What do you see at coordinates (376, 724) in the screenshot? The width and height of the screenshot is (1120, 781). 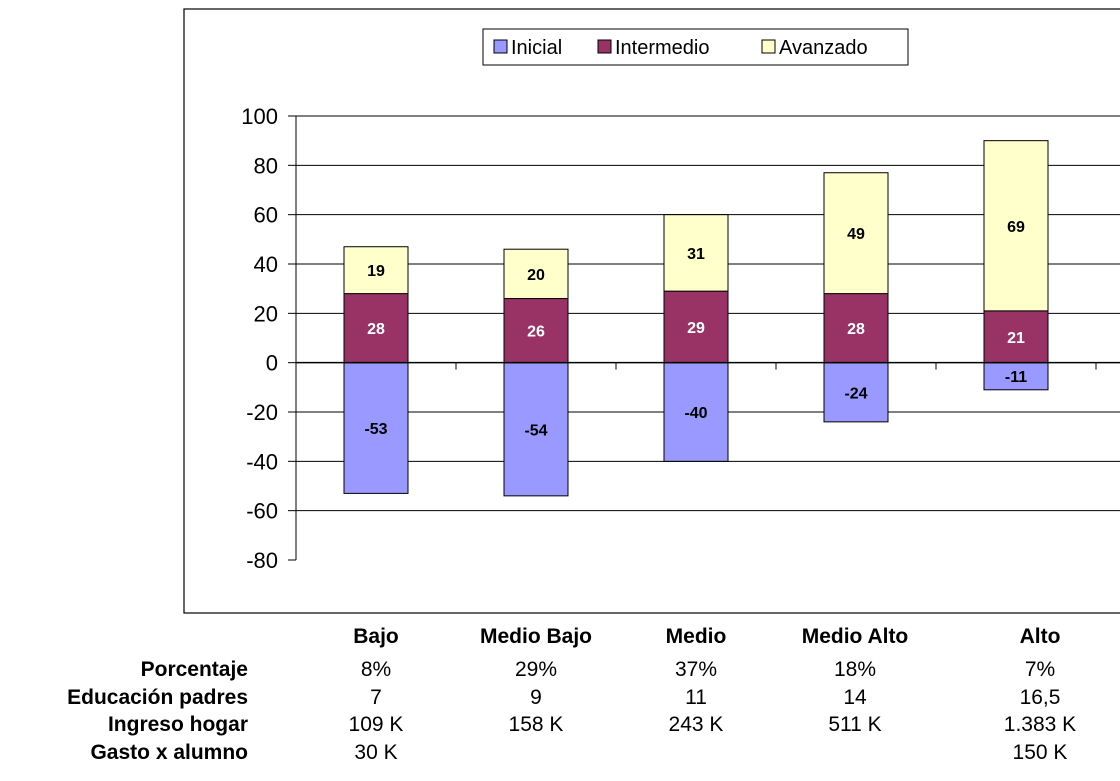 I see `table-cell: 109 K` at bounding box center [376, 724].